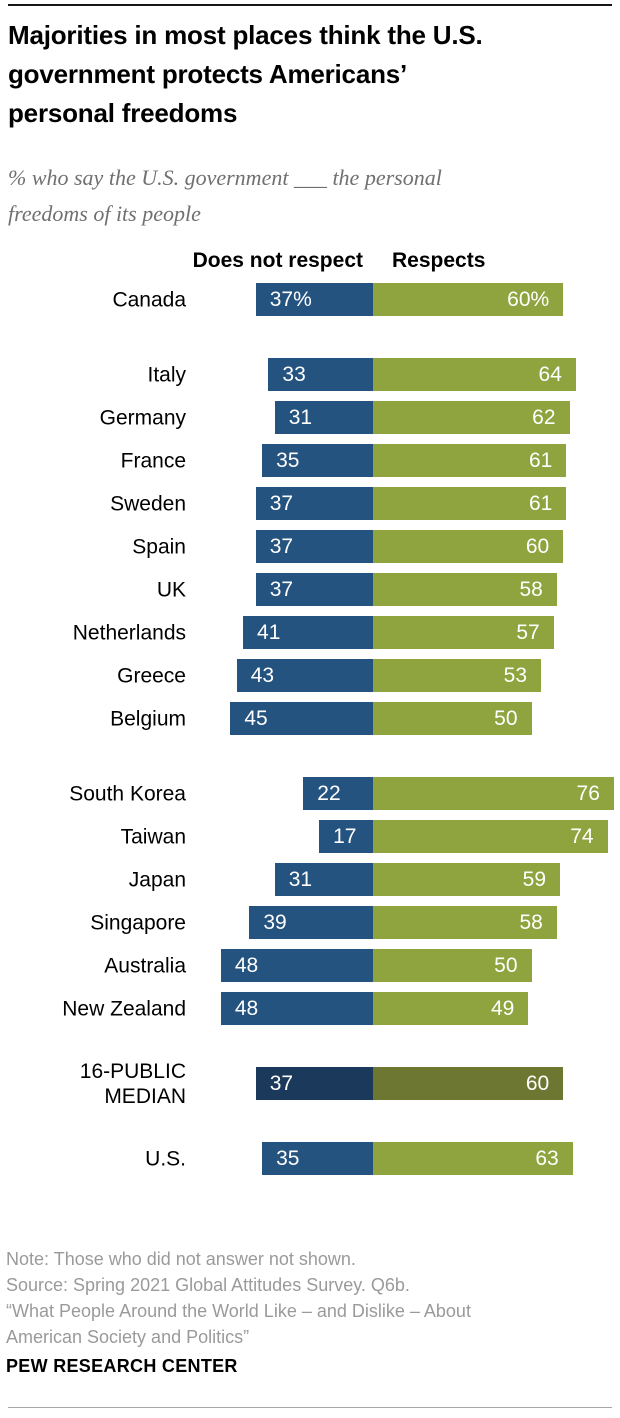  I want to click on bar-row: Germany 31 62, so click(310, 417).